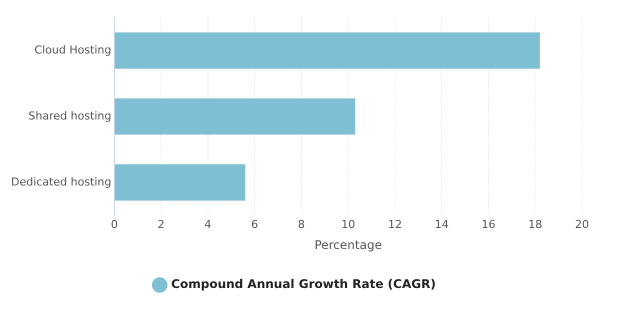 This screenshot has width=630, height=309. I want to click on x-tick-label: 10, so click(348, 224).